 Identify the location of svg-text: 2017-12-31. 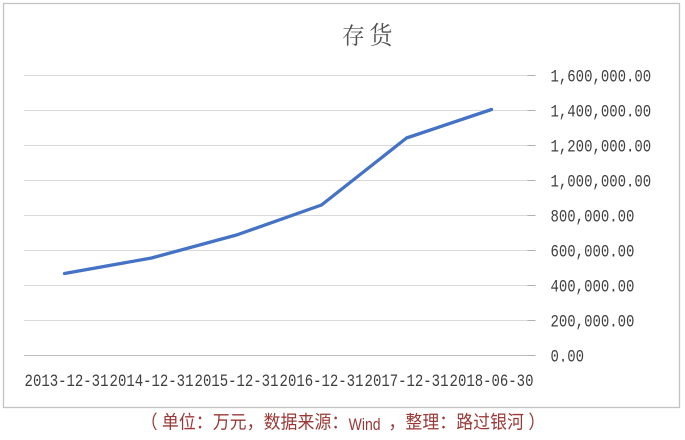
(407, 382).